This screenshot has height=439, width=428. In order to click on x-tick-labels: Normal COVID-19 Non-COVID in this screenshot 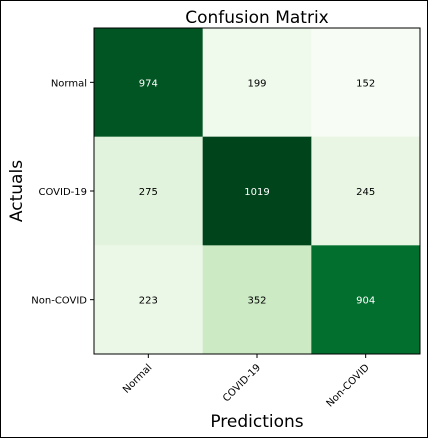, I will do `click(246, 382)`.